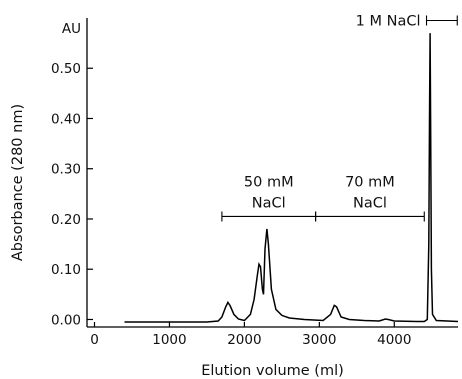 Image resolution: width=462 pixels, height=379 pixels. Describe the element at coordinates (18, 182) in the screenshot. I see `y-axis-title: Absorbance (280 nm)` at that location.